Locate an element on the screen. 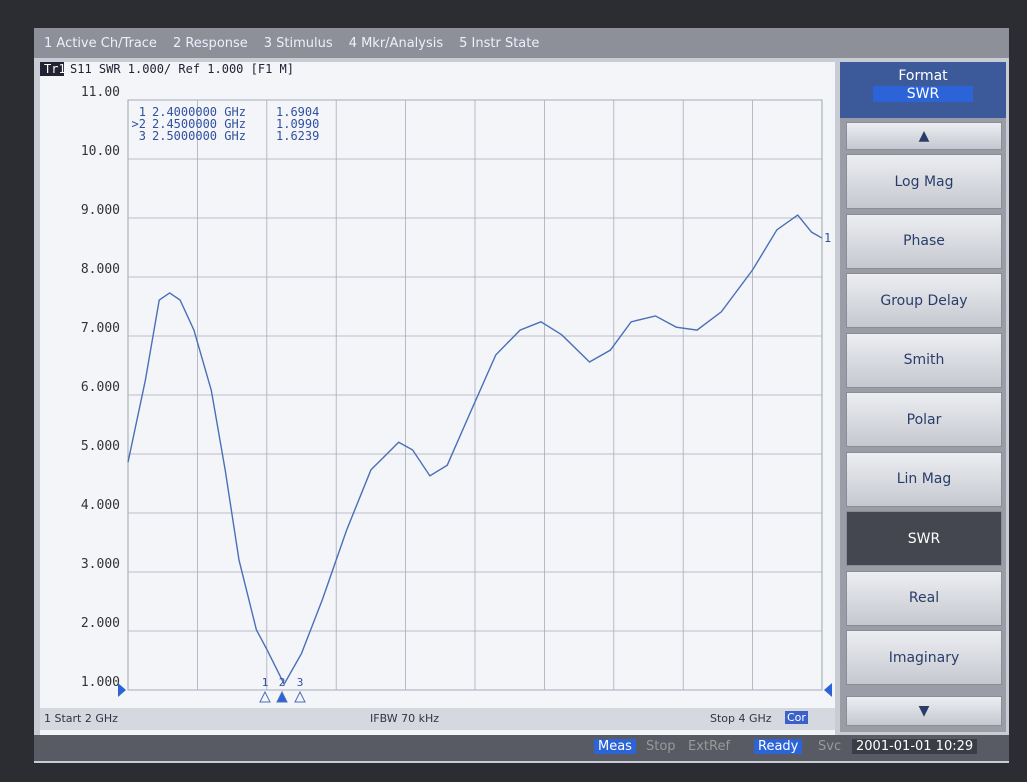  softkey: Imaginary is located at coordinates (924, 657).